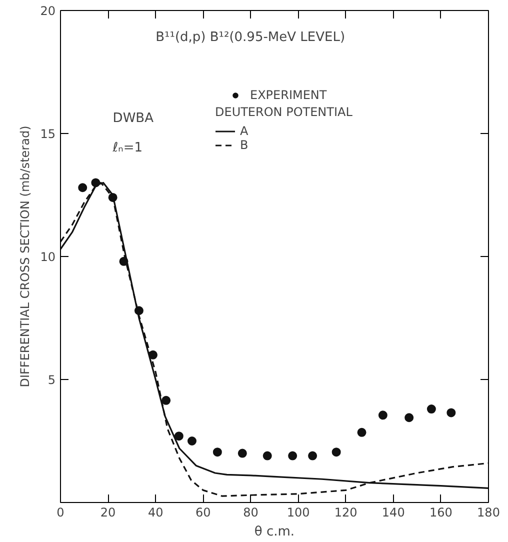 This screenshot has width=508, height=542. What do you see at coordinates (393, 513) in the screenshot?
I see `x-tick-label: 140` at bounding box center [393, 513].